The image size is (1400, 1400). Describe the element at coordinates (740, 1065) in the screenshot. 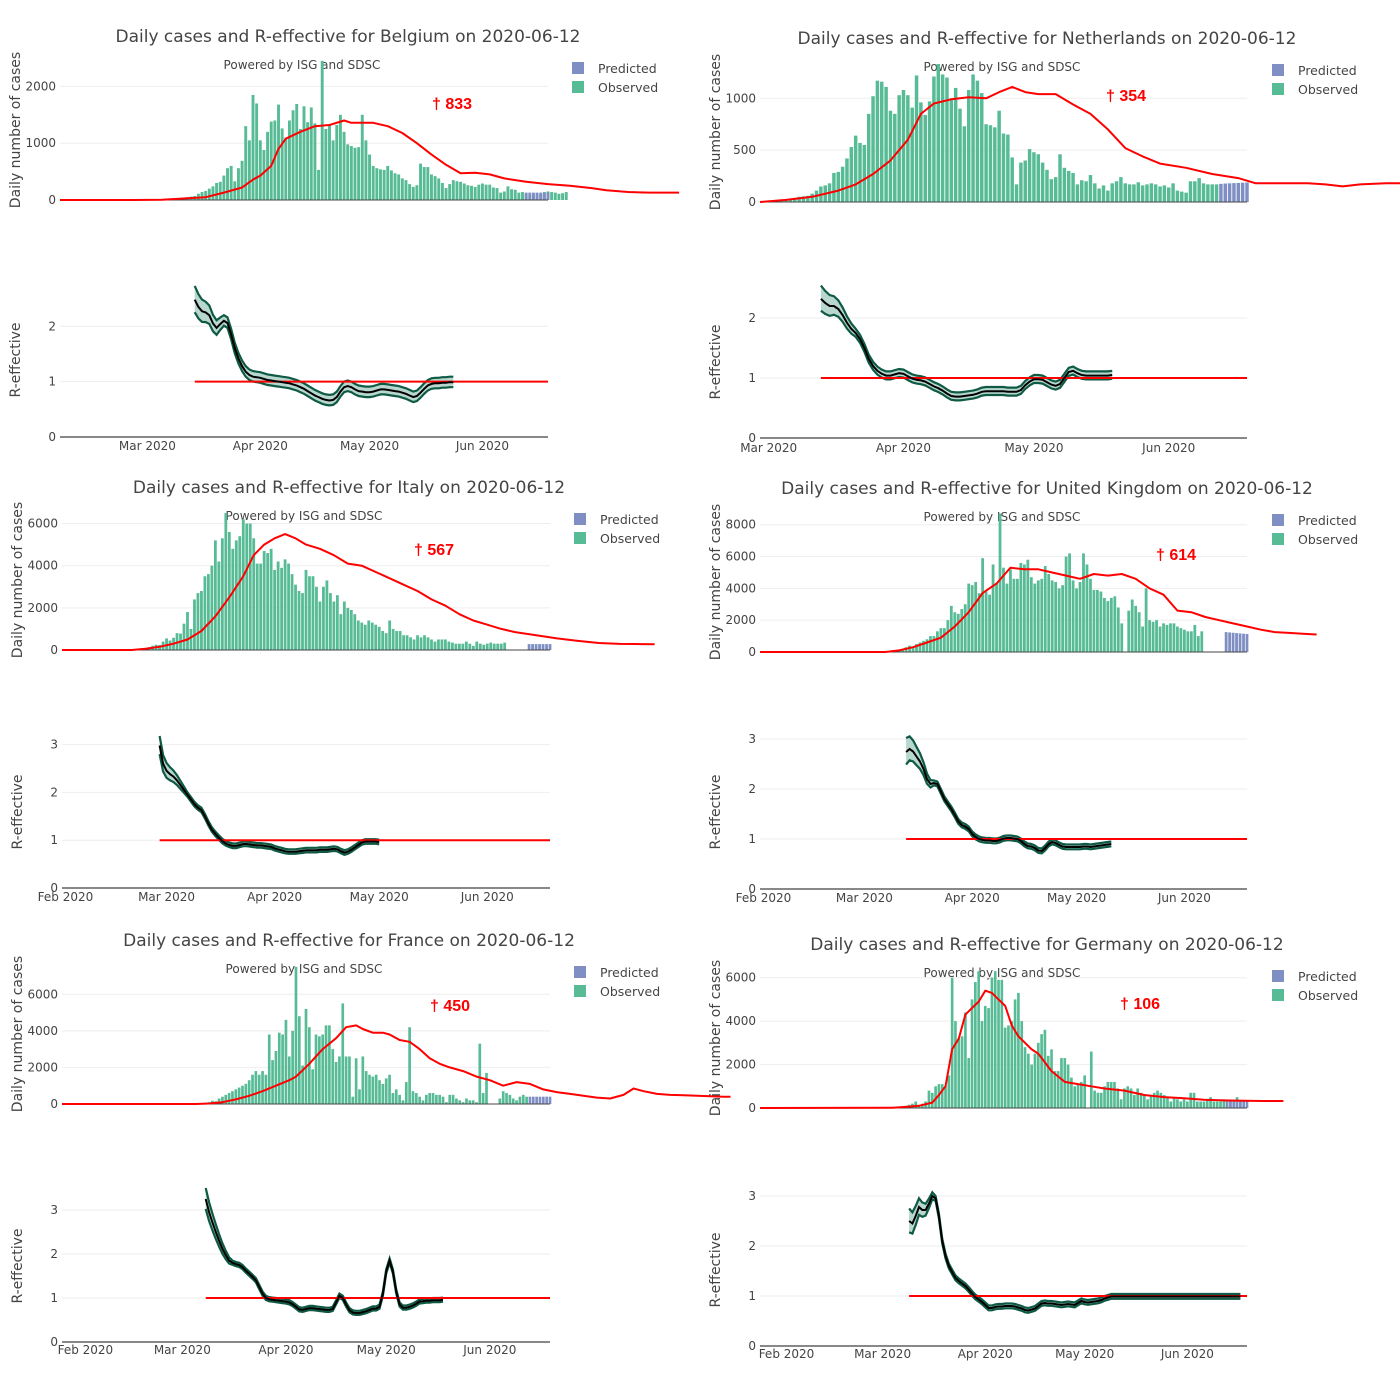

I see `cases-y-tick-label: 2000` at that location.